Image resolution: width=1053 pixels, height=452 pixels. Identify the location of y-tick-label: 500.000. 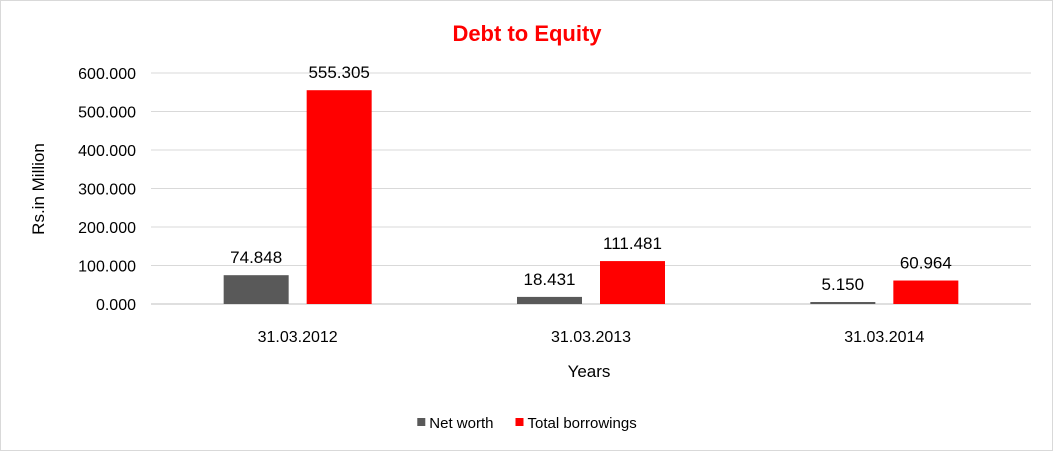
(107, 113).